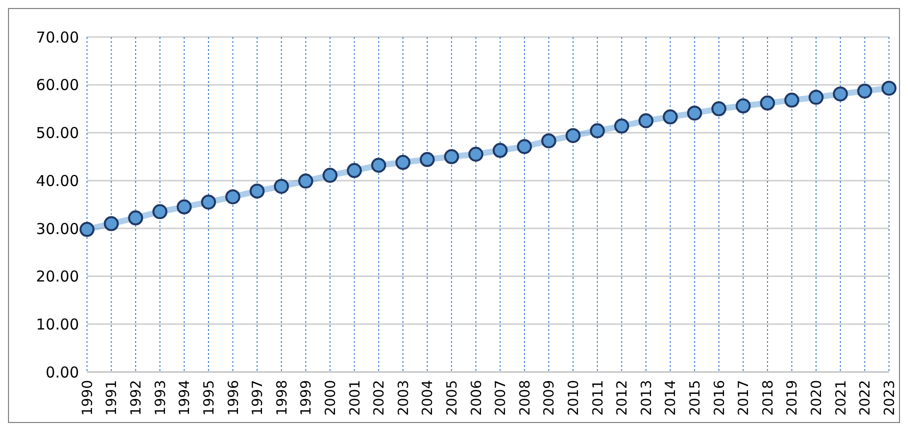  What do you see at coordinates (841, 398) in the screenshot?
I see `x-tick-label: 2021` at bounding box center [841, 398].